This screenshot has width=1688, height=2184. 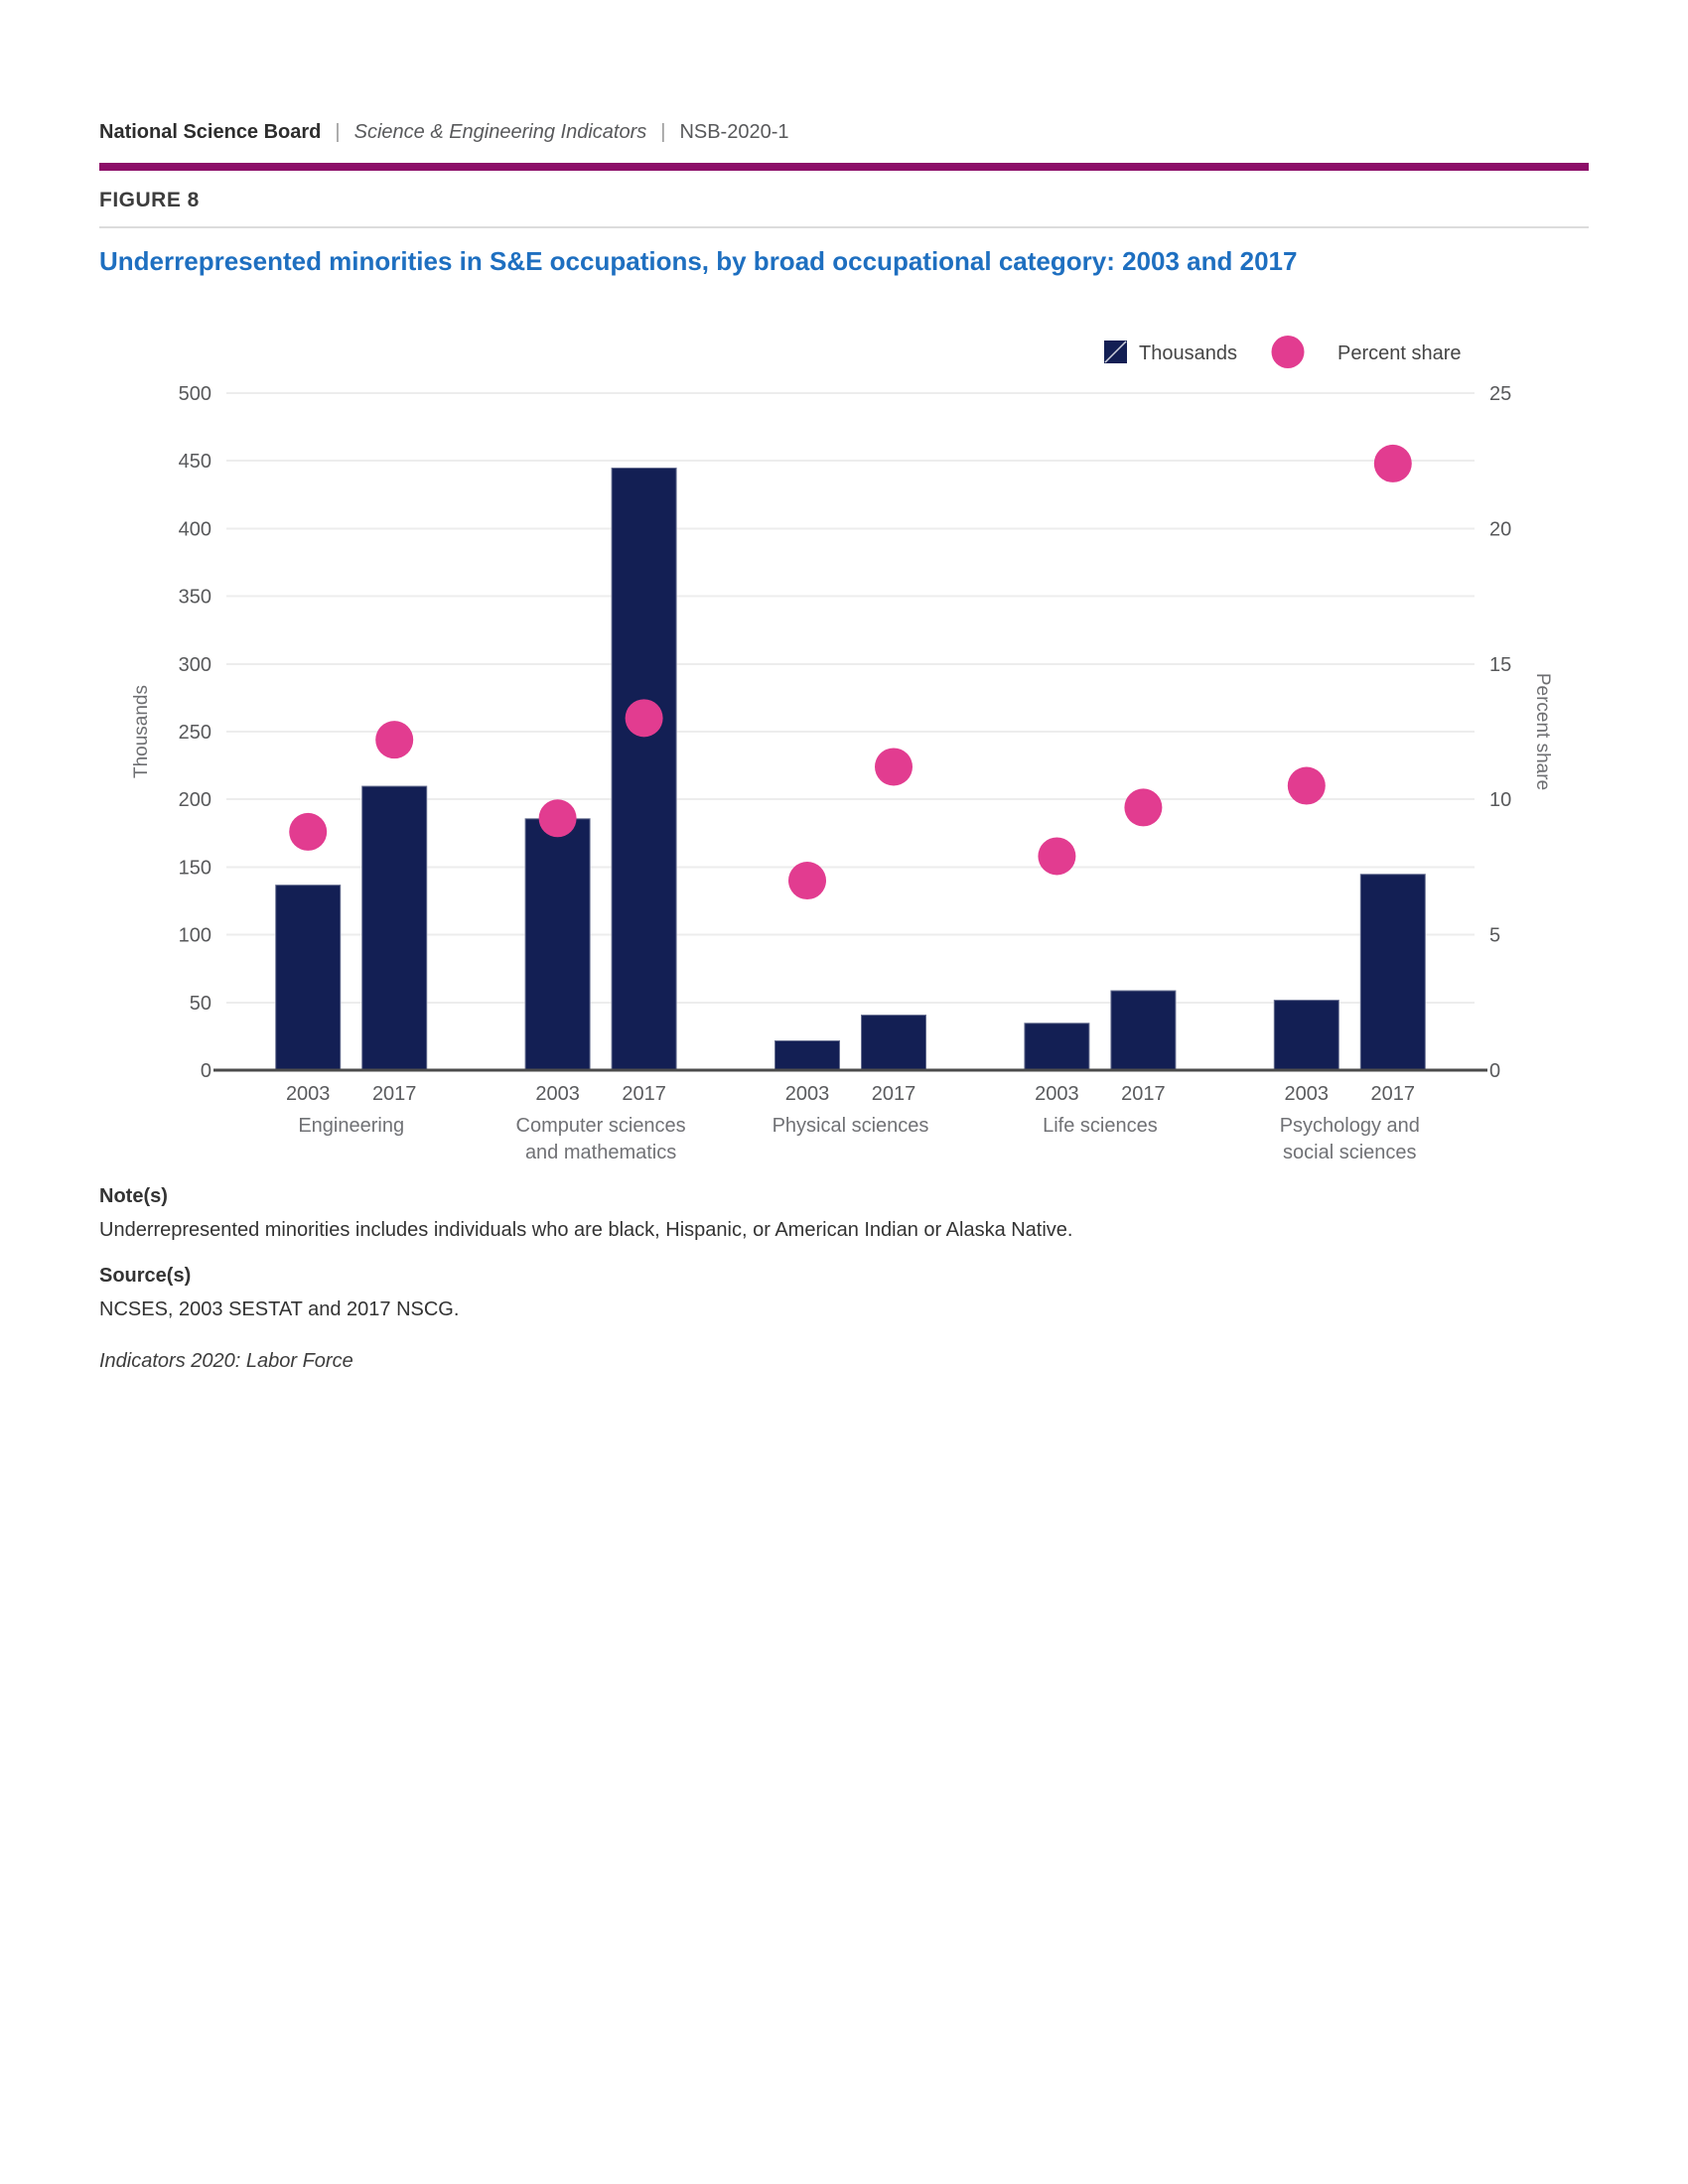 I want to click on right-axis-tick-label: 0, so click(x=1494, y=1071).